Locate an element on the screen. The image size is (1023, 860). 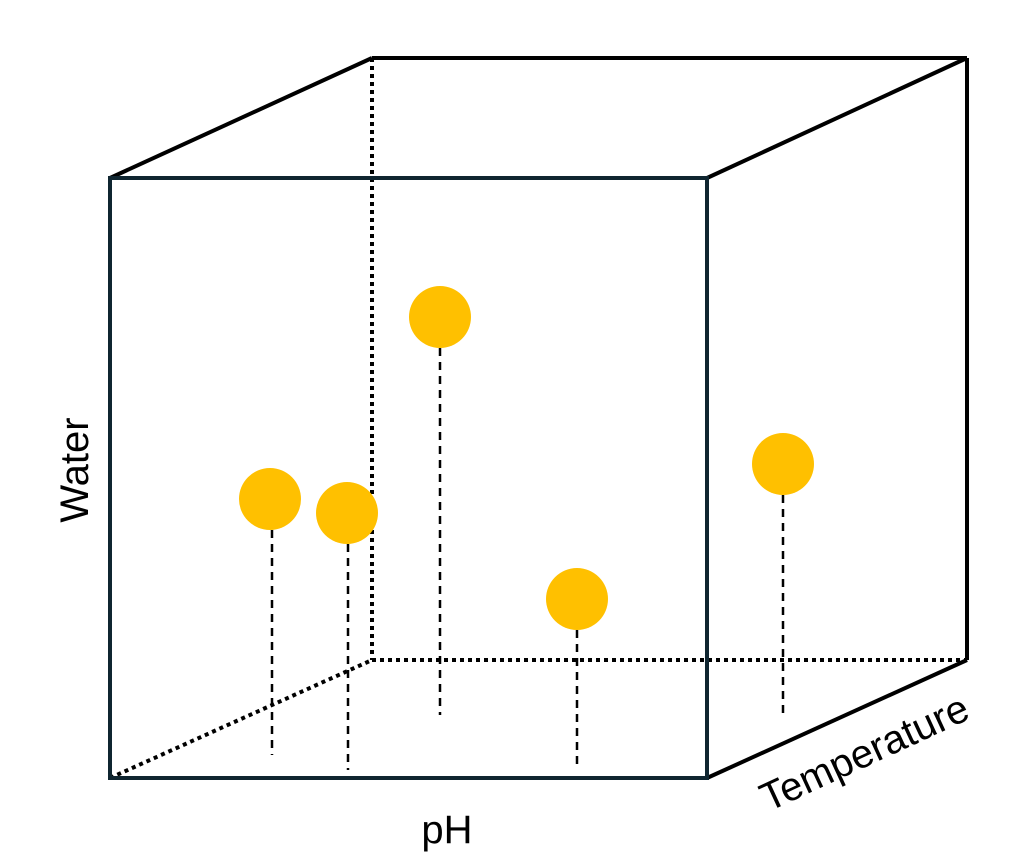
top-right-depth-edge is located at coordinates (837, 118).